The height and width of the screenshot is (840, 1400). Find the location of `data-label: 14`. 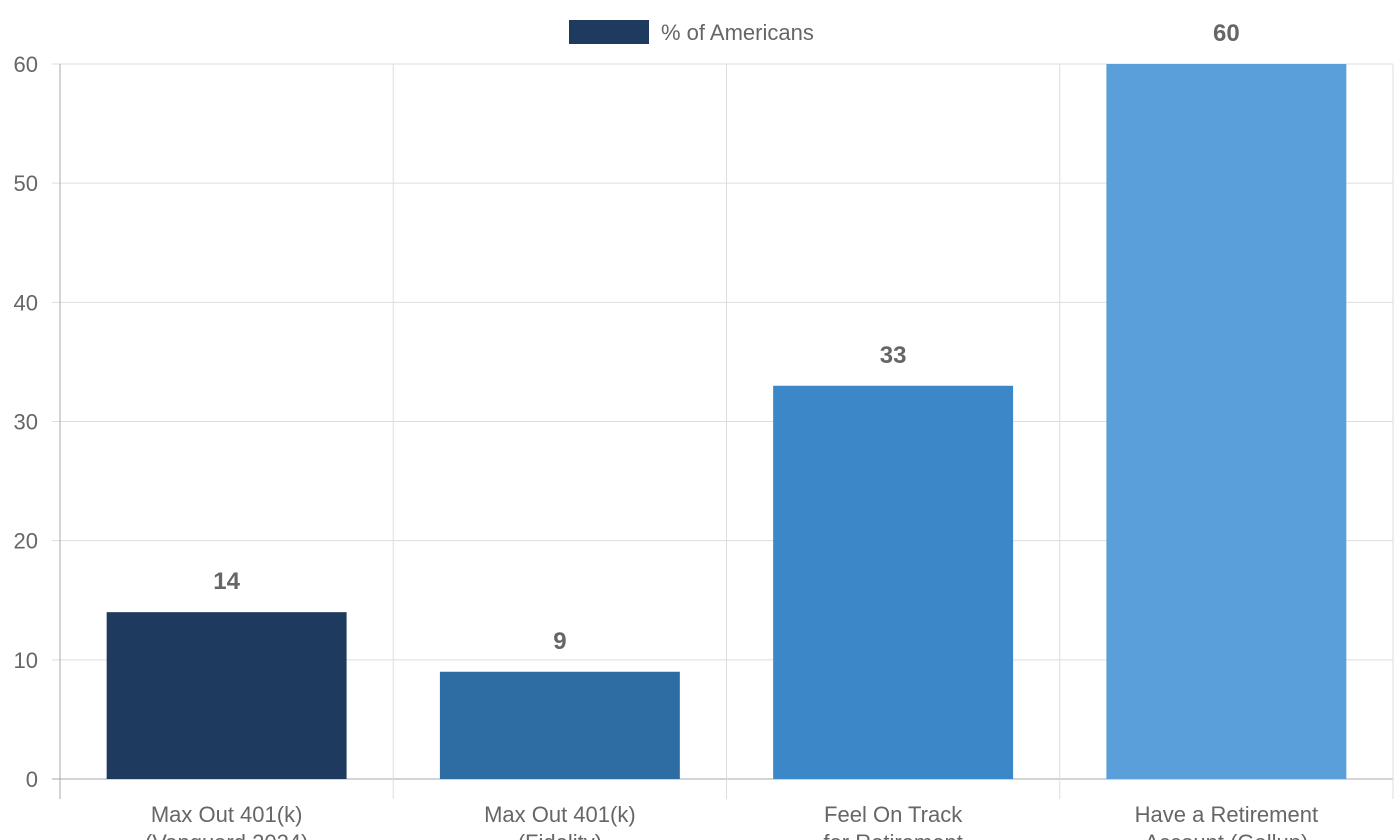

data-label: 14 is located at coordinates (226, 581).